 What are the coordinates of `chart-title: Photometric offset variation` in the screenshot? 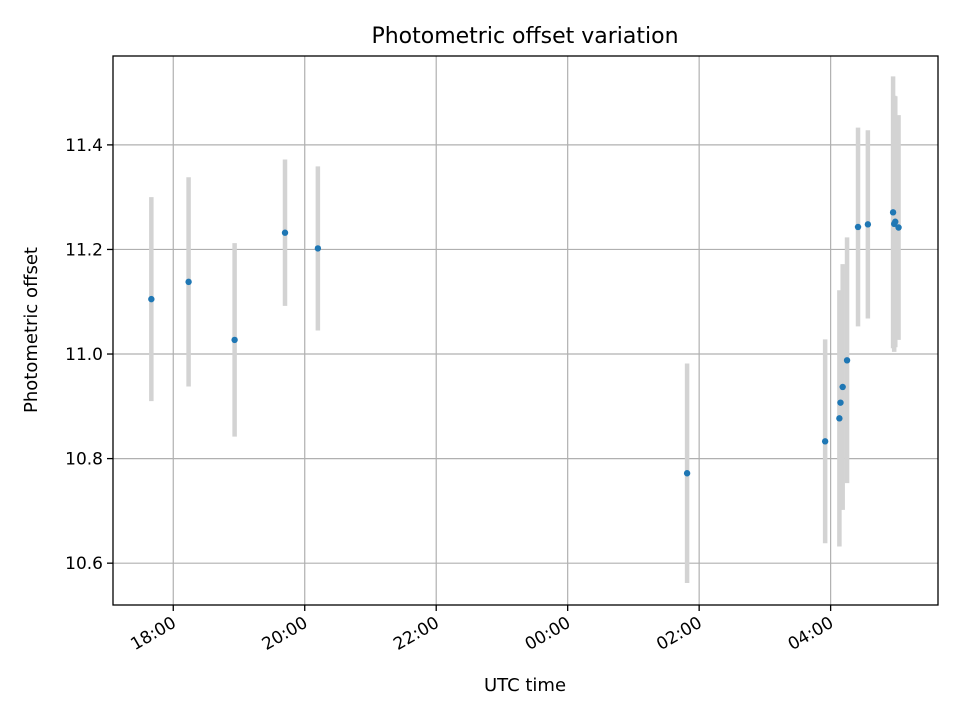 It's located at (524, 36).